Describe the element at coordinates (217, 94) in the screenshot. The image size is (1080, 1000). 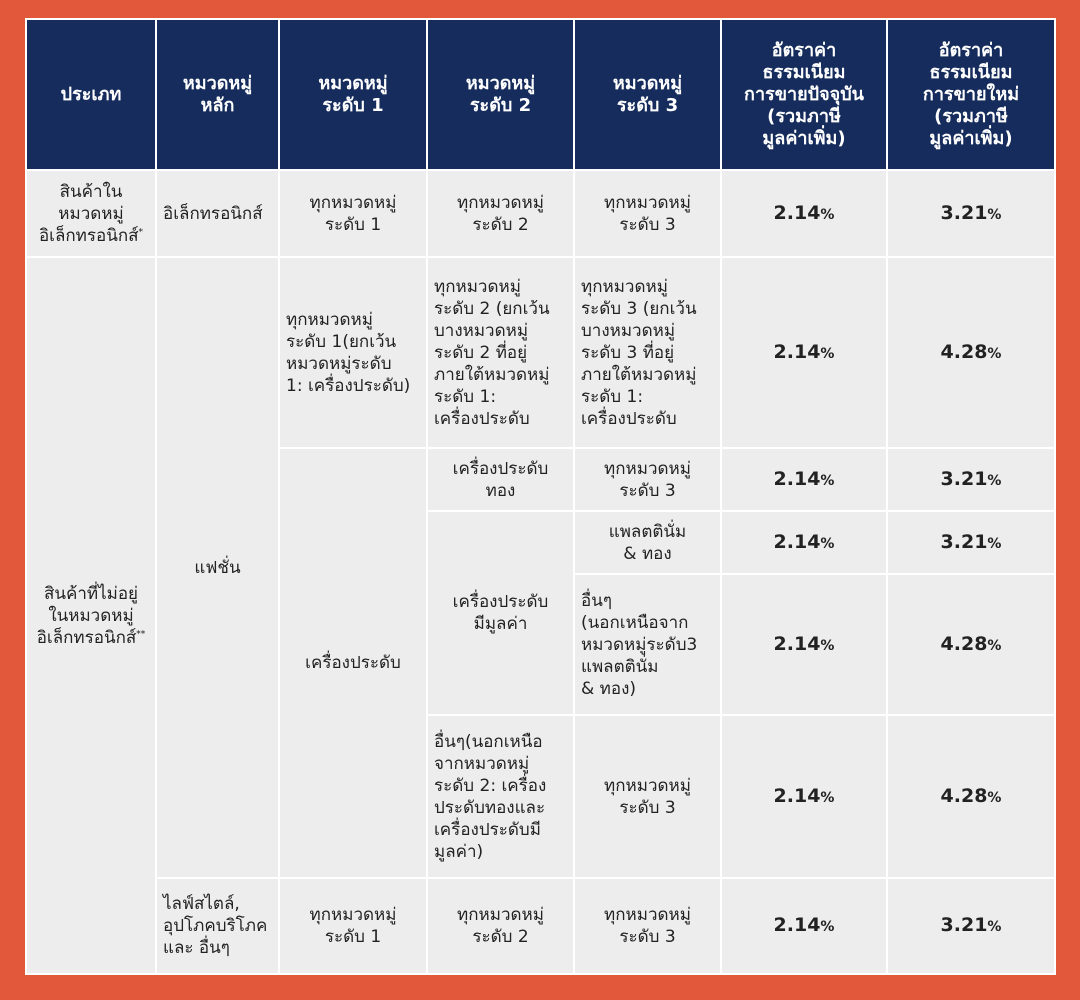
I see `header-main-category: หมวดหมู่ หลัก` at that location.